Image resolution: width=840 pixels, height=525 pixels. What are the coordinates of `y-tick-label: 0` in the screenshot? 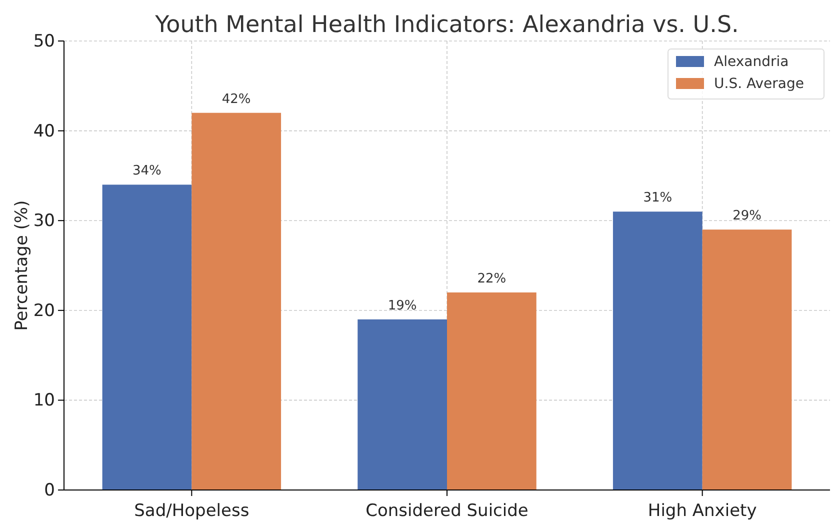 It's located at (49, 490).